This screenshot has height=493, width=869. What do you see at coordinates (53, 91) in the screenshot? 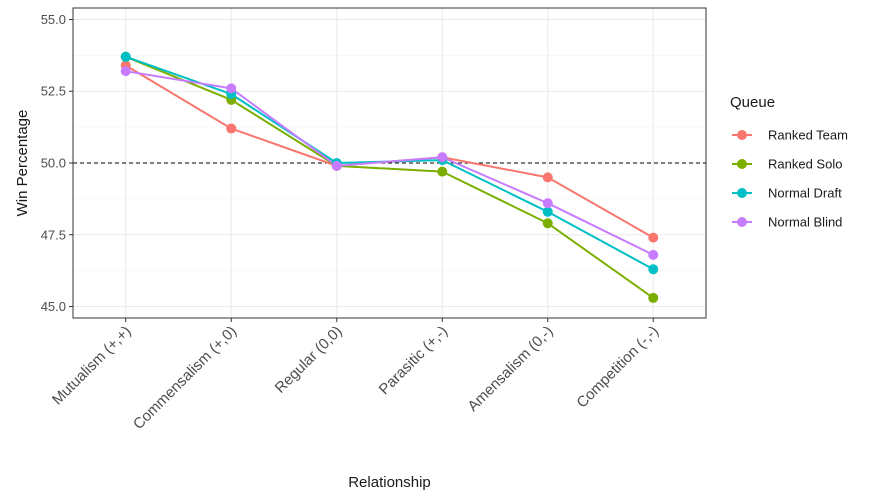
I see `y-tick-label: 52.5` at bounding box center [53, 91].